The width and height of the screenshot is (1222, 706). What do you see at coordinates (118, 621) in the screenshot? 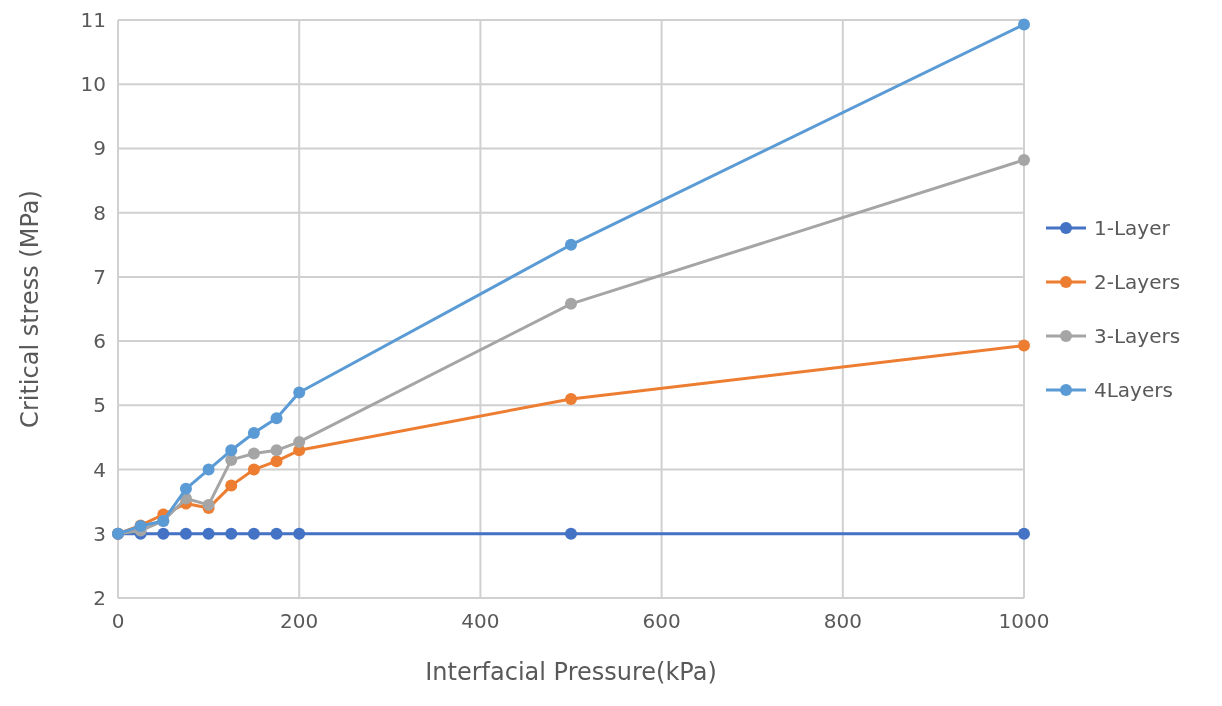
I see `x-tick-label: 0` at bounding box center [118, 621].